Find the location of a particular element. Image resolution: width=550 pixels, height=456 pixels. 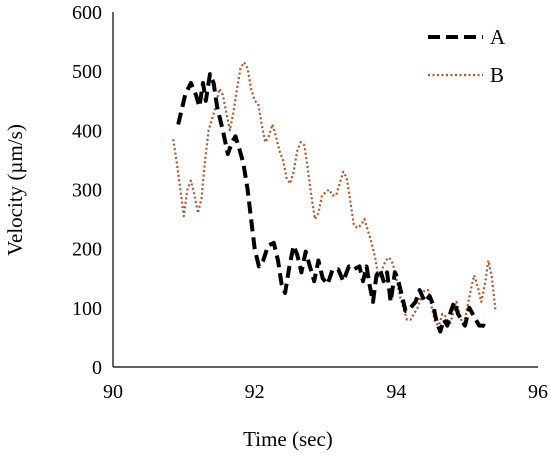

x-tick-label: 96 is located at coordinates (538, 392).